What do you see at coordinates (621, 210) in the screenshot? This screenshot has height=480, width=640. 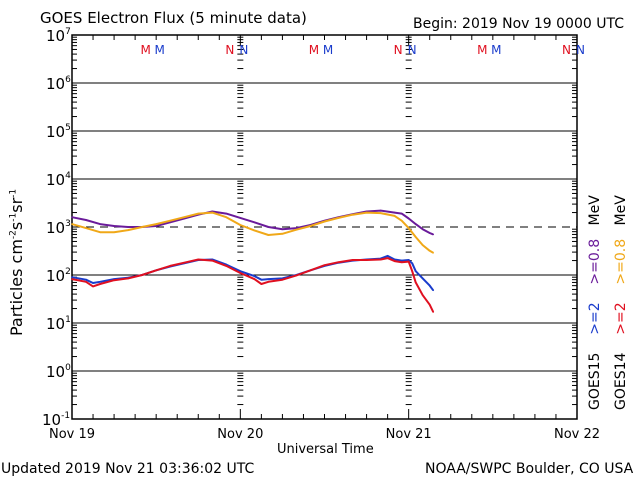 I see `legend-goes14-unit: MeV` at bounding box center [621, 210].